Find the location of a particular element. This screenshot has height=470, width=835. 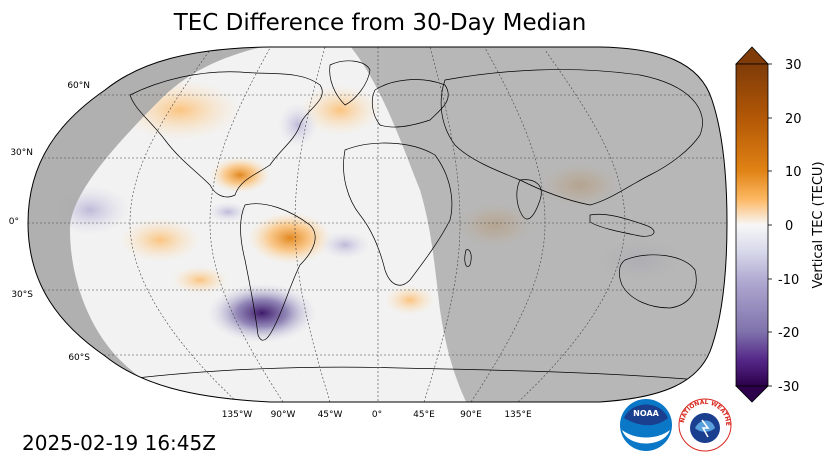

antarctica-outline is located at coordinates (410, 373).